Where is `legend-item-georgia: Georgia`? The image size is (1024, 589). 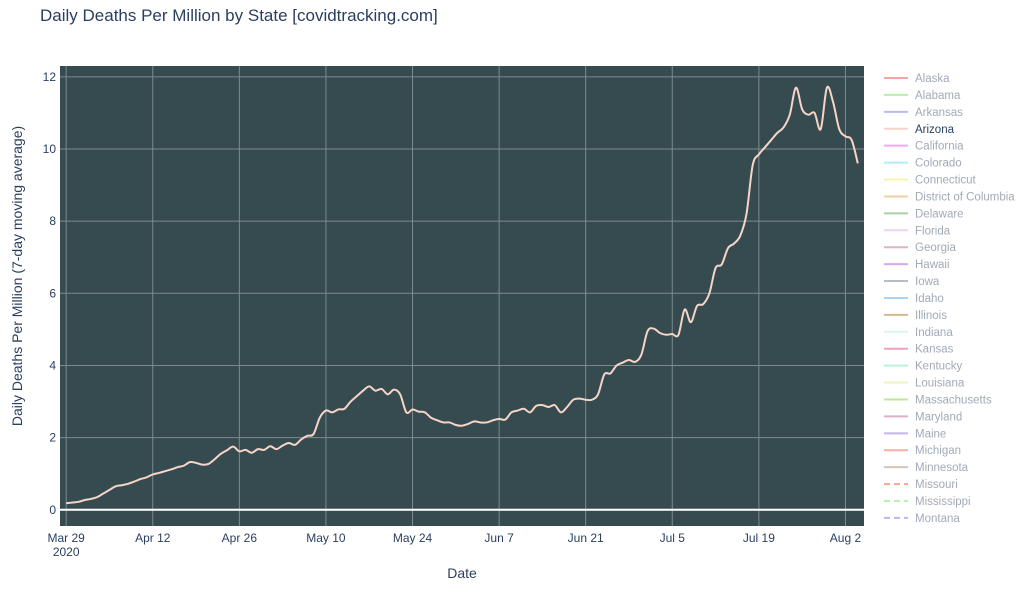
legend-item-georgia: Georgia is located at coordinates (920, 248).